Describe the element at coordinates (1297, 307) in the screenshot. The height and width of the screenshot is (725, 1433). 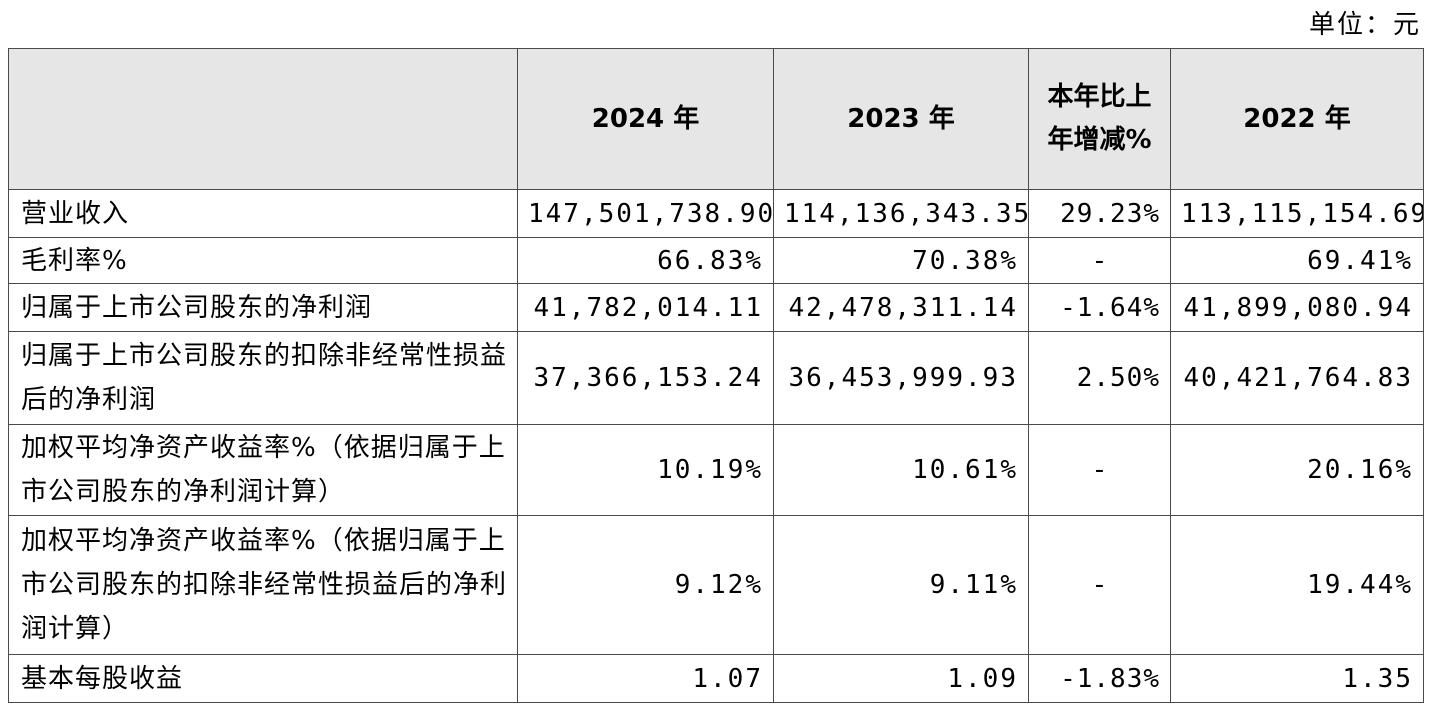
I see `value-2022: 41,899,080.94` at that location.